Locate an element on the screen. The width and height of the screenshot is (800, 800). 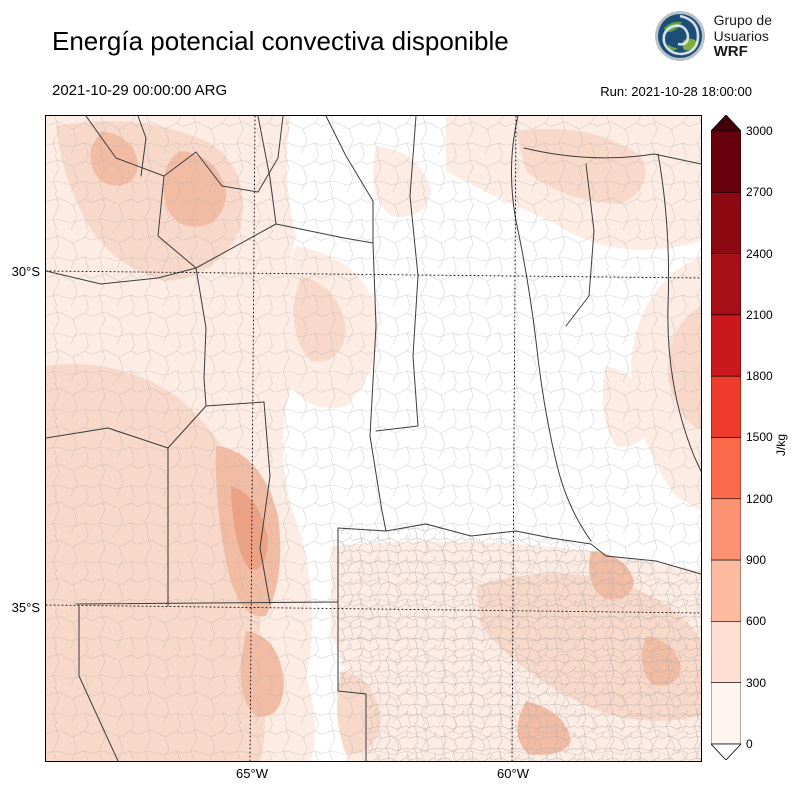
colorbar-tick: 3000 is located at coordinates (759, 131).